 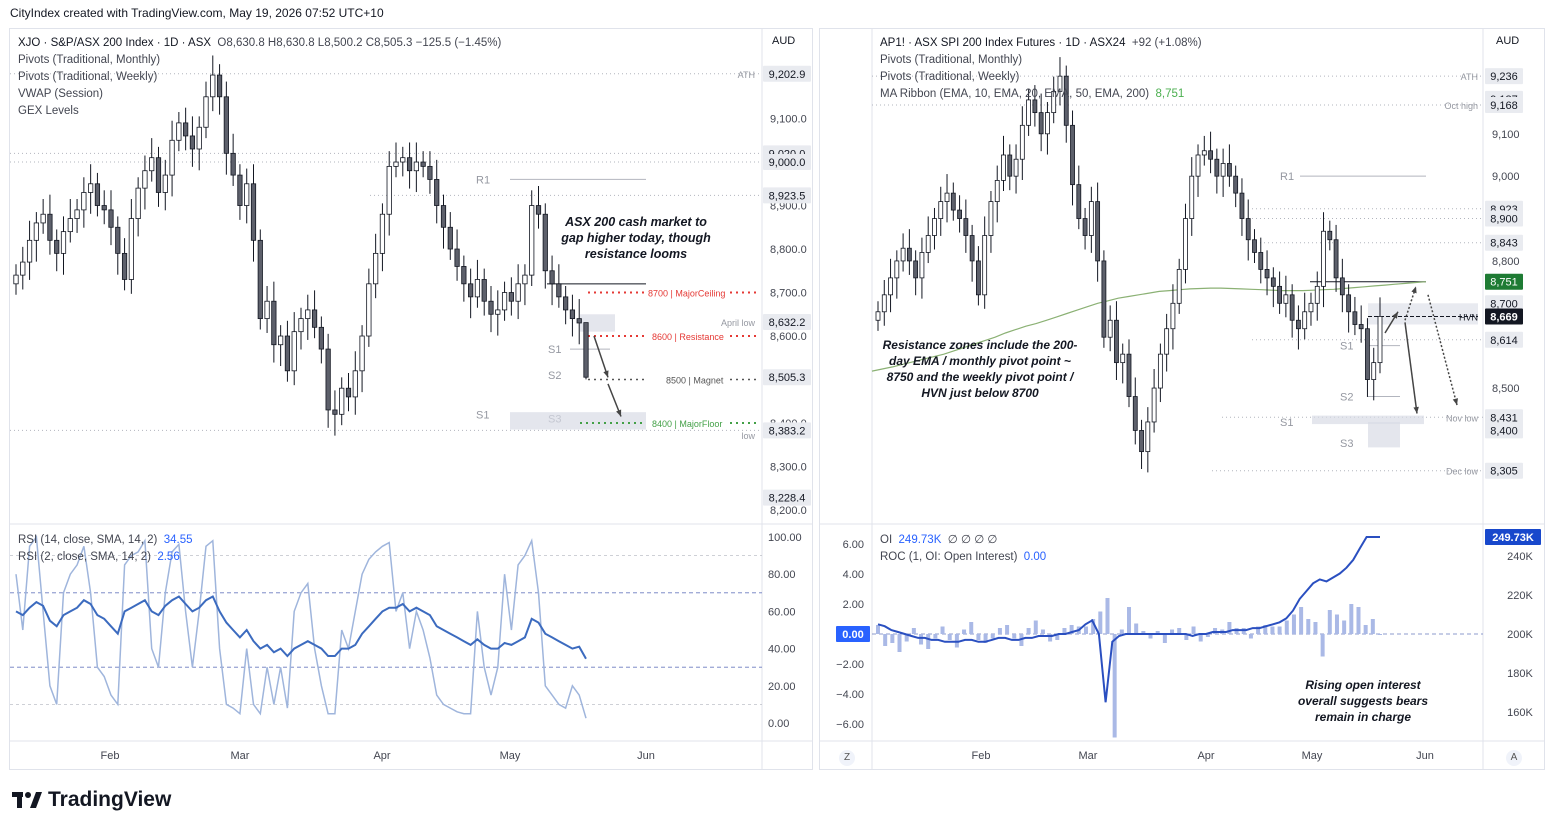 I want to click on right-indicator-weekly-pivots: Pivots (Traditional, Weekly), so click(x=950, y=77).